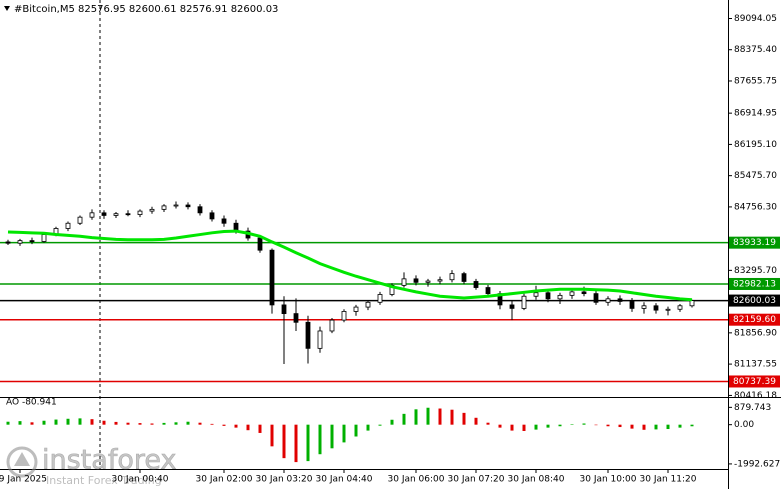 The height and width of the screenshot is (489, 781). I want to click on level-label: 80737.39, so click(754, 382).